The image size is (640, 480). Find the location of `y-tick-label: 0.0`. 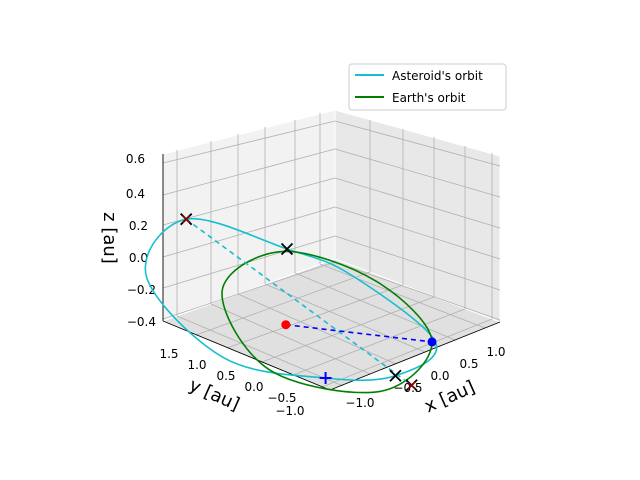

y-tick-label: 0.0 is located at coordinates (253, 387).